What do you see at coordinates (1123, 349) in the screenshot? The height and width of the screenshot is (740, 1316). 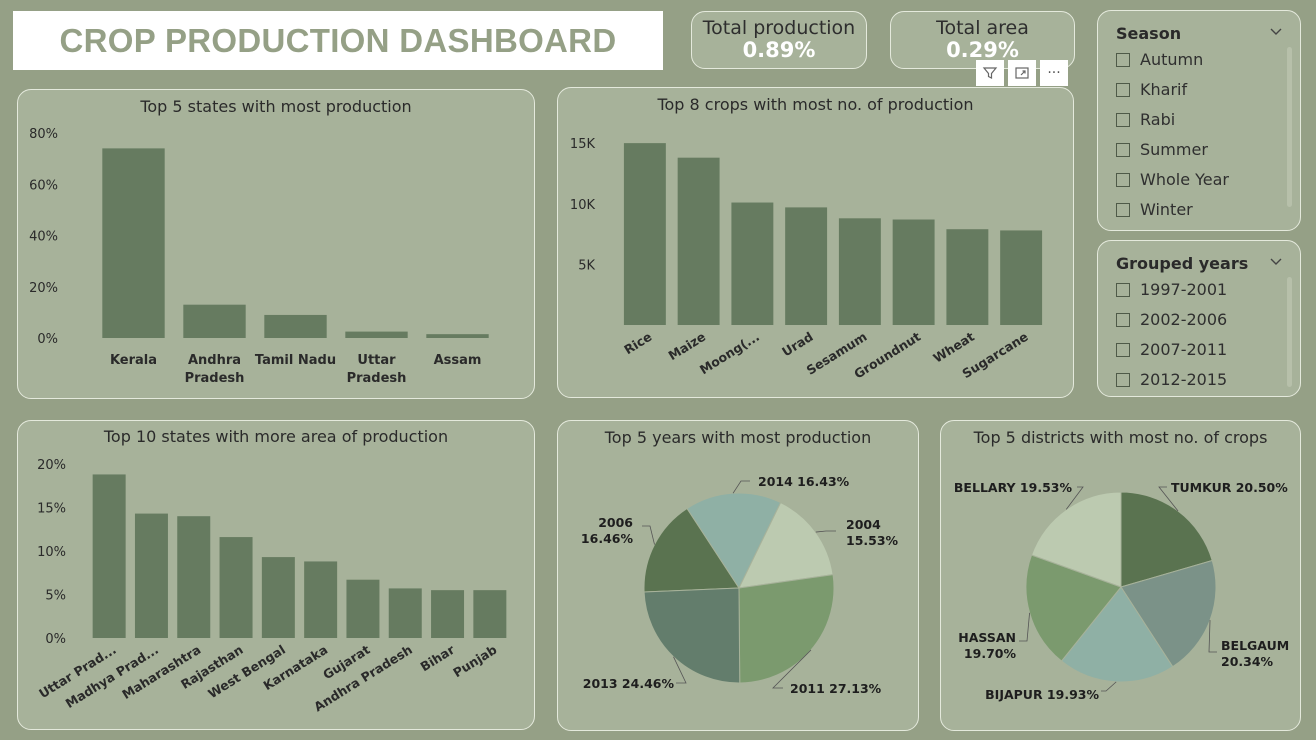 I see `checkbox-2007-2011` at bounding box center [1123, 349].